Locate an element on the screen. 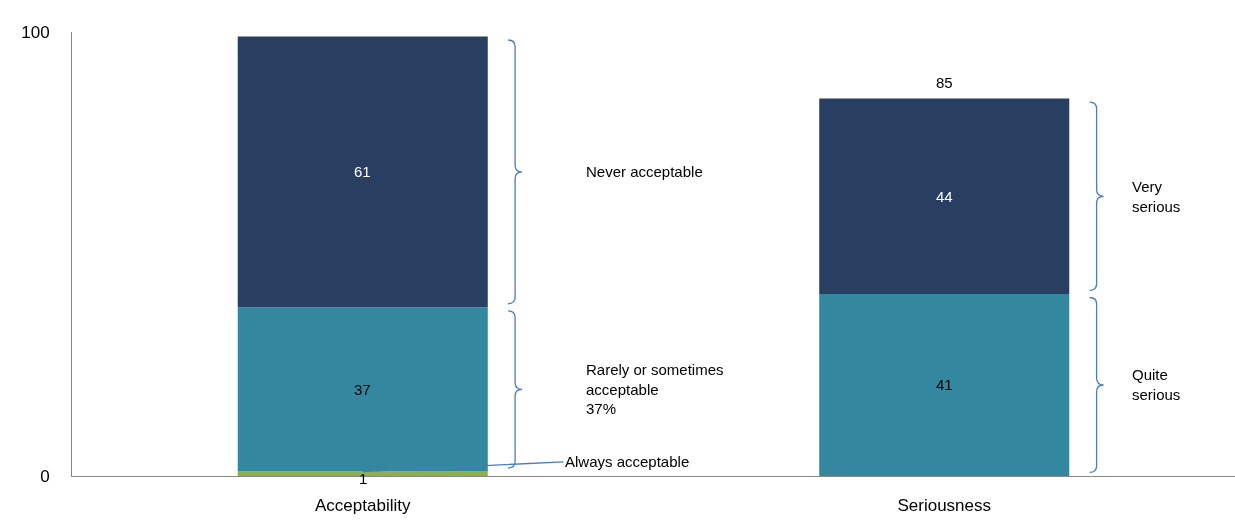 The width and height of the screenshot is (1235, 520). annotation: Very serious is located at coordinates (1156, 196).